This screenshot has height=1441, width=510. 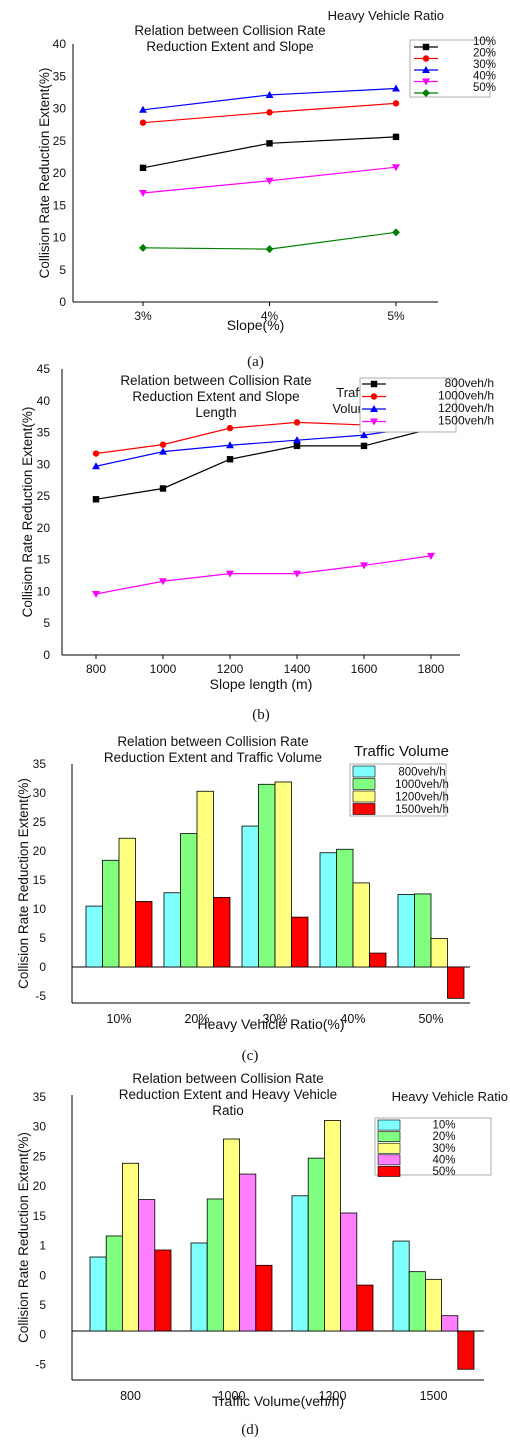 I want to click on x-axis-label: Slope length (m), so click(x=261, y=684).